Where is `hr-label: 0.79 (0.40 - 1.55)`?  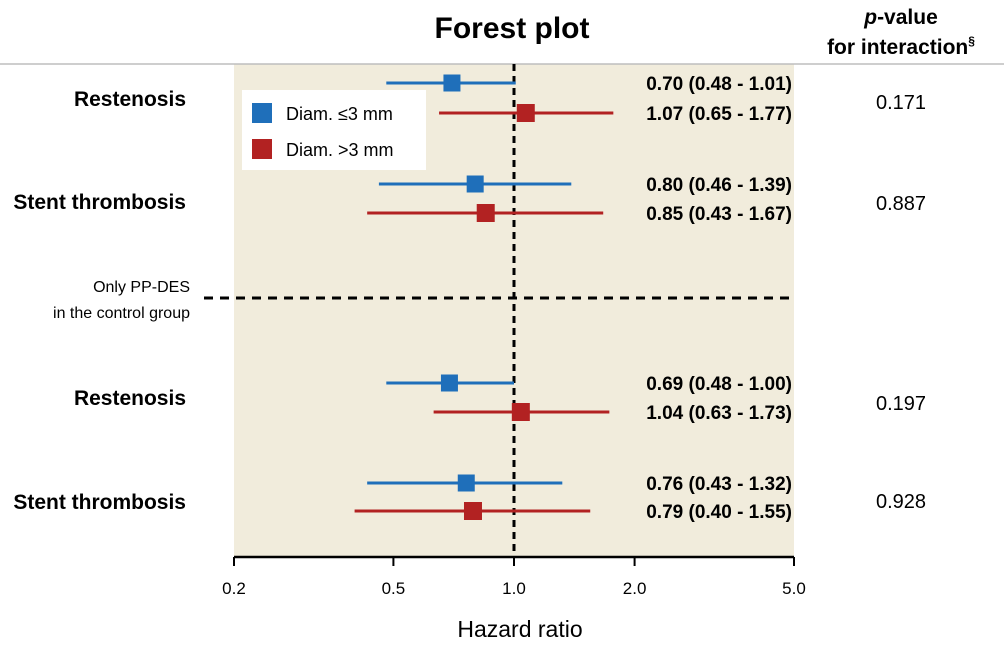 hr-label: 0.79 (0.40 - 1.55) is located at coordinates (719, 512).